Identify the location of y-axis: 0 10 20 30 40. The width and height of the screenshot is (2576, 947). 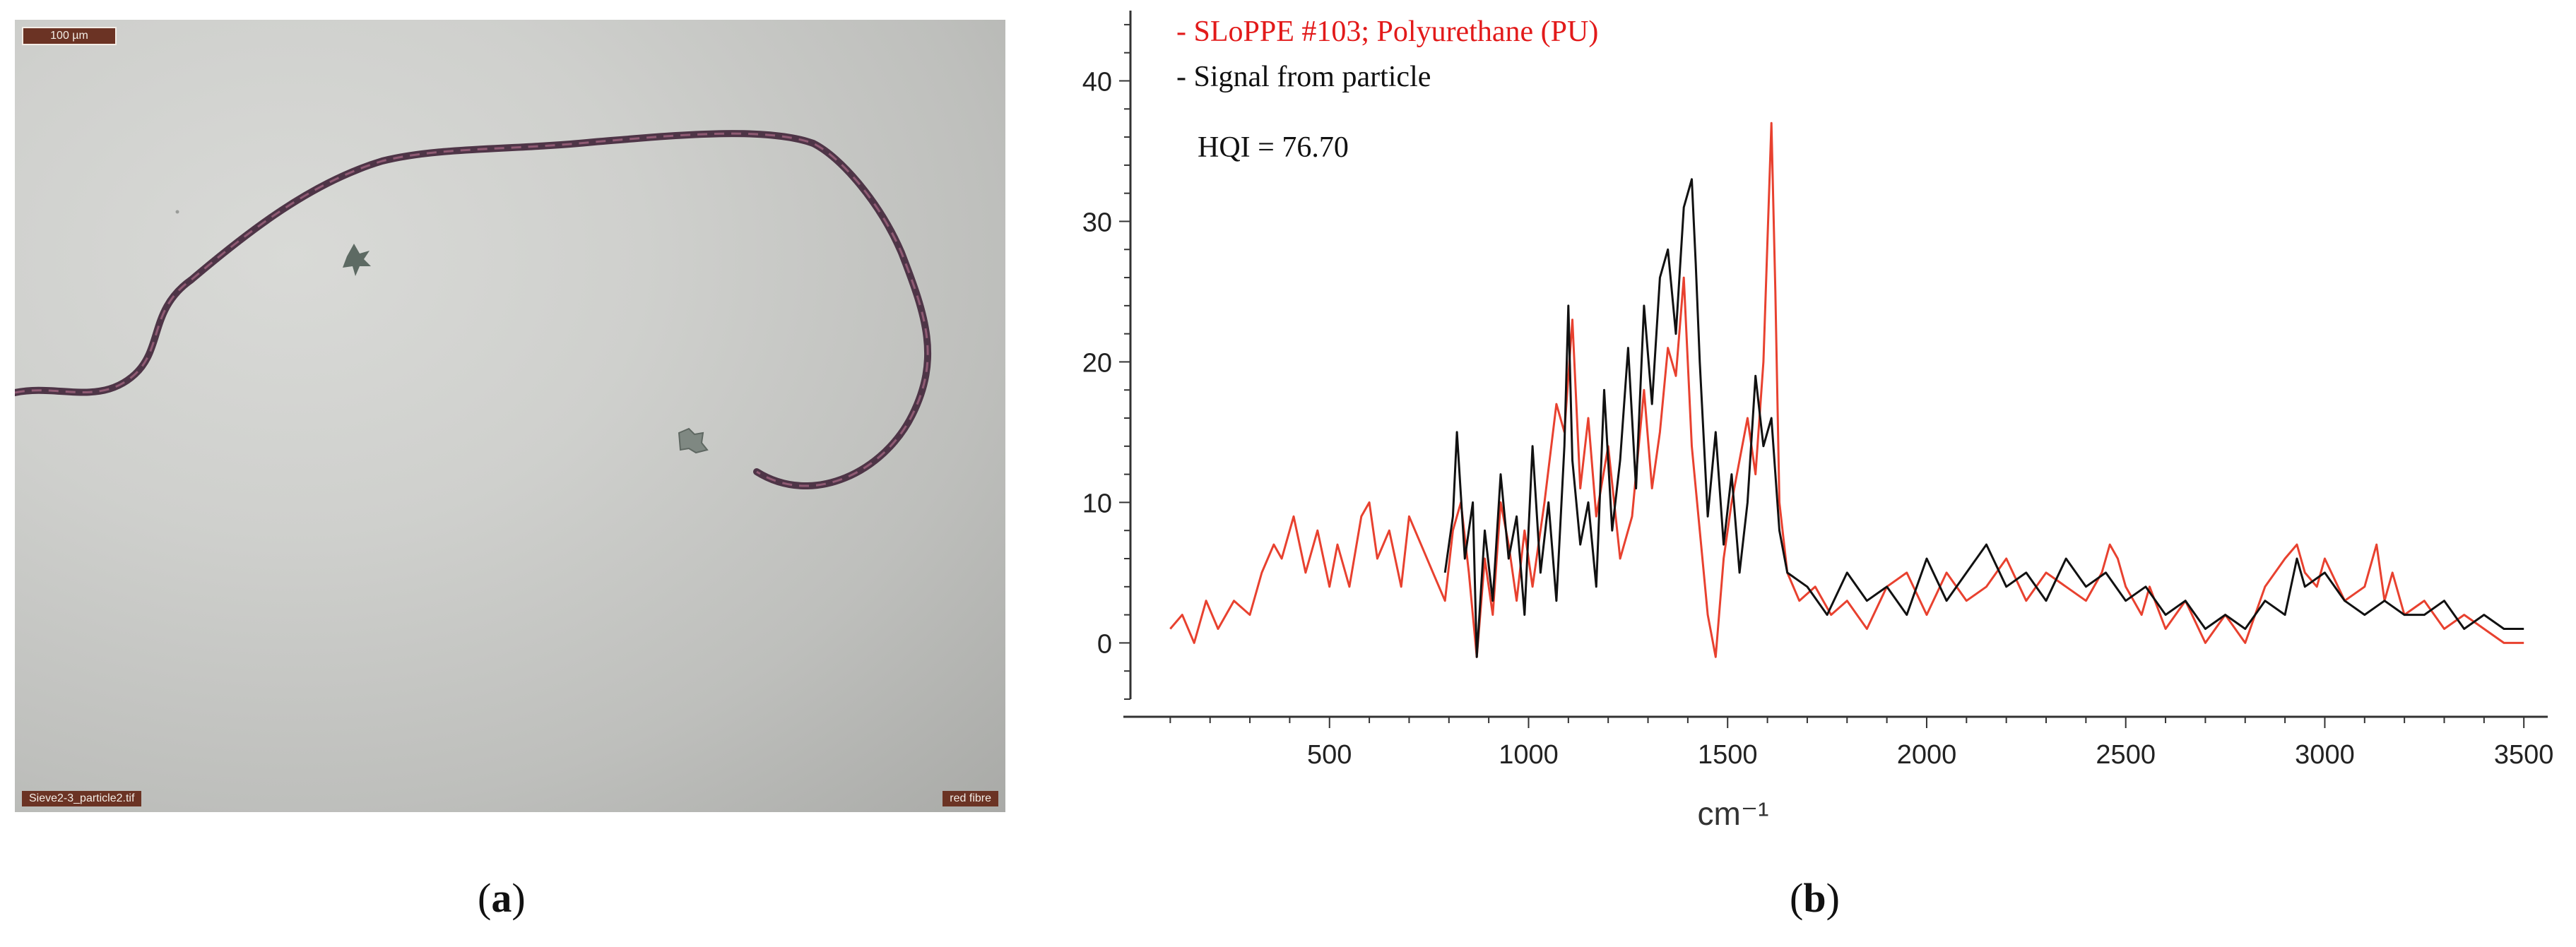
(1107, 356).